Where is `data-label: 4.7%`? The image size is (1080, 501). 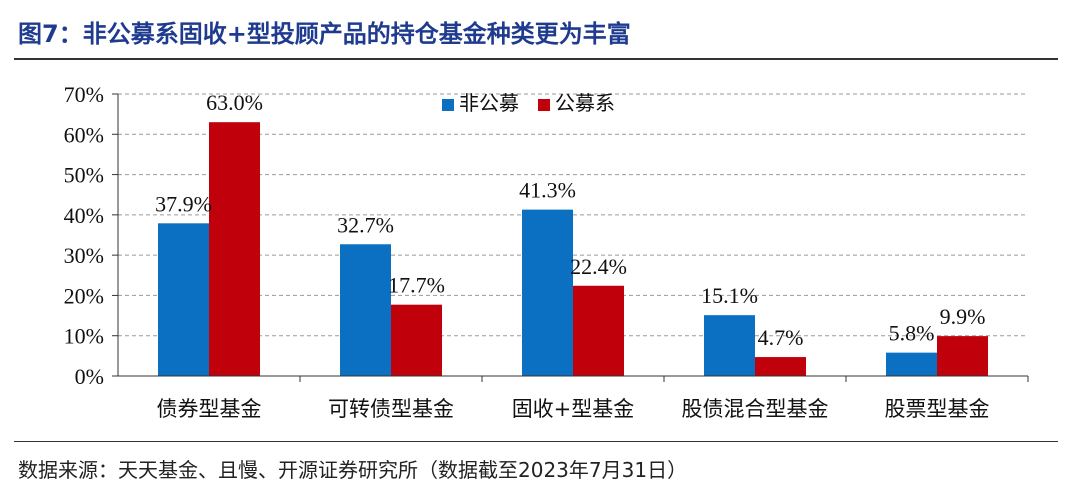
data-label: 4.7% is located at coordinates (781, 337).